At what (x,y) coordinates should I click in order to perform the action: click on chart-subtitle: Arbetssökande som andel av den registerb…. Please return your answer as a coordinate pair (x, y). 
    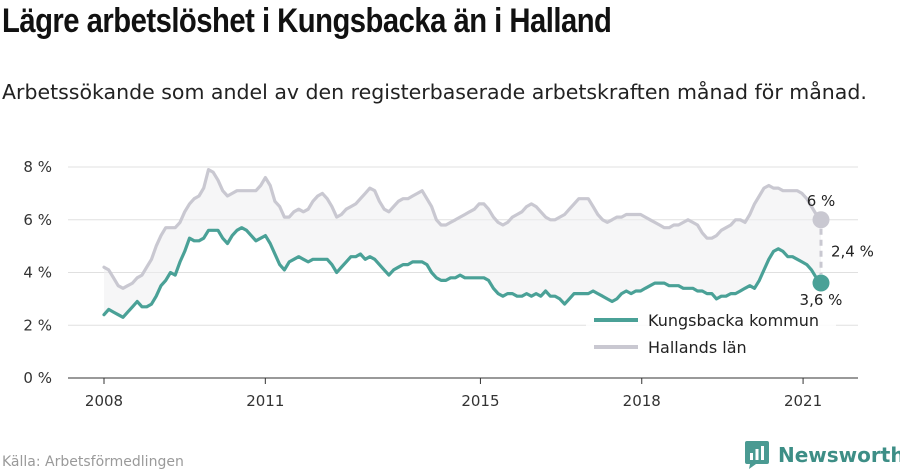
    Looking at the image, I should click on (434, 92).